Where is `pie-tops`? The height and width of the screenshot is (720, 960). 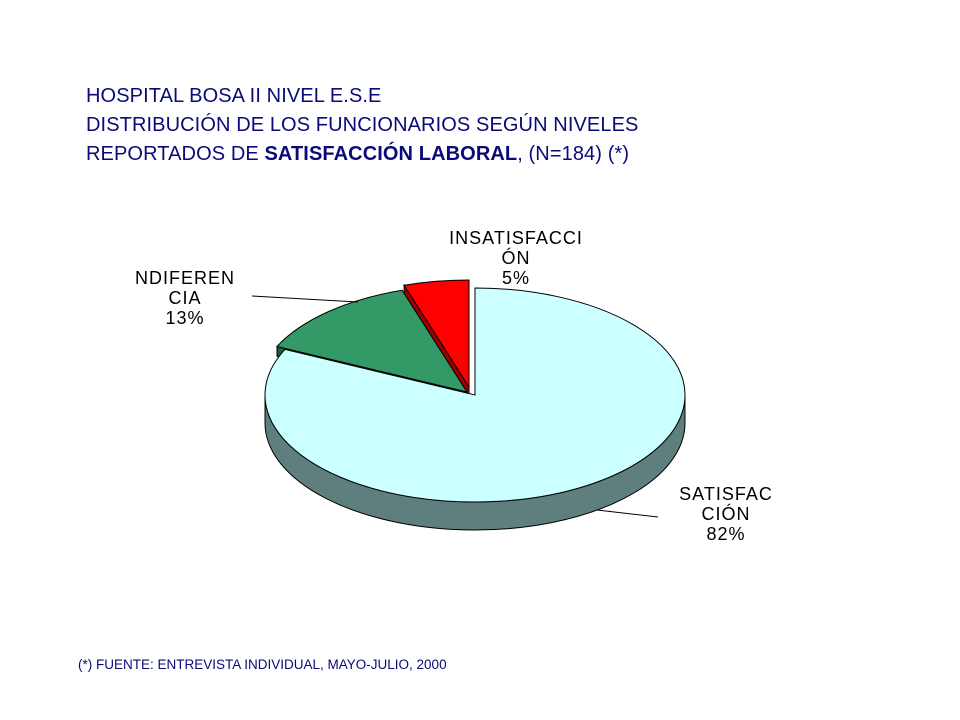
pie-tops is located at coordinates (475, 391).